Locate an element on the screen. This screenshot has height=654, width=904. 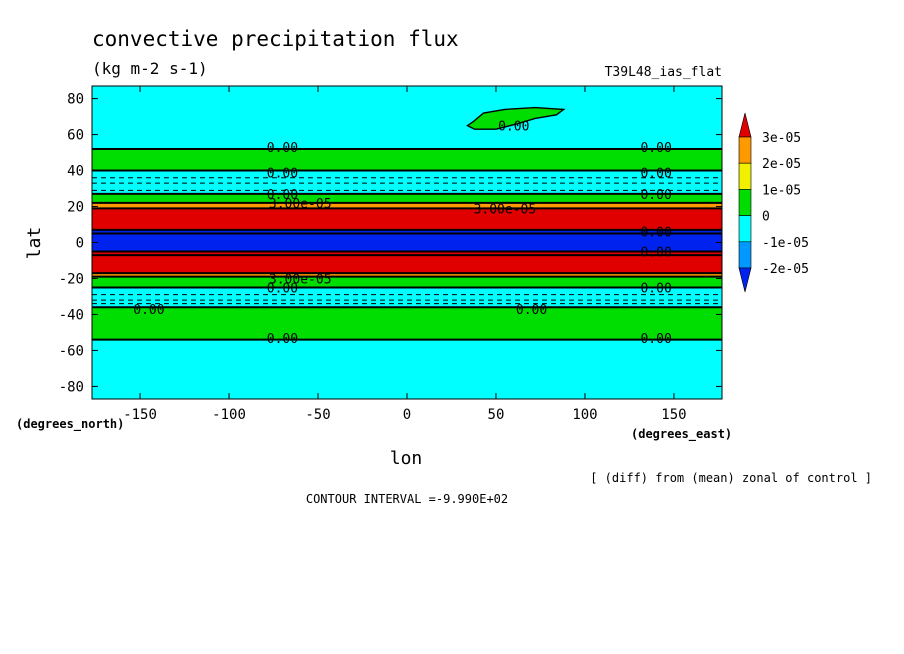
y-tick-label-3: -20 is located at coordinates (71, 279).